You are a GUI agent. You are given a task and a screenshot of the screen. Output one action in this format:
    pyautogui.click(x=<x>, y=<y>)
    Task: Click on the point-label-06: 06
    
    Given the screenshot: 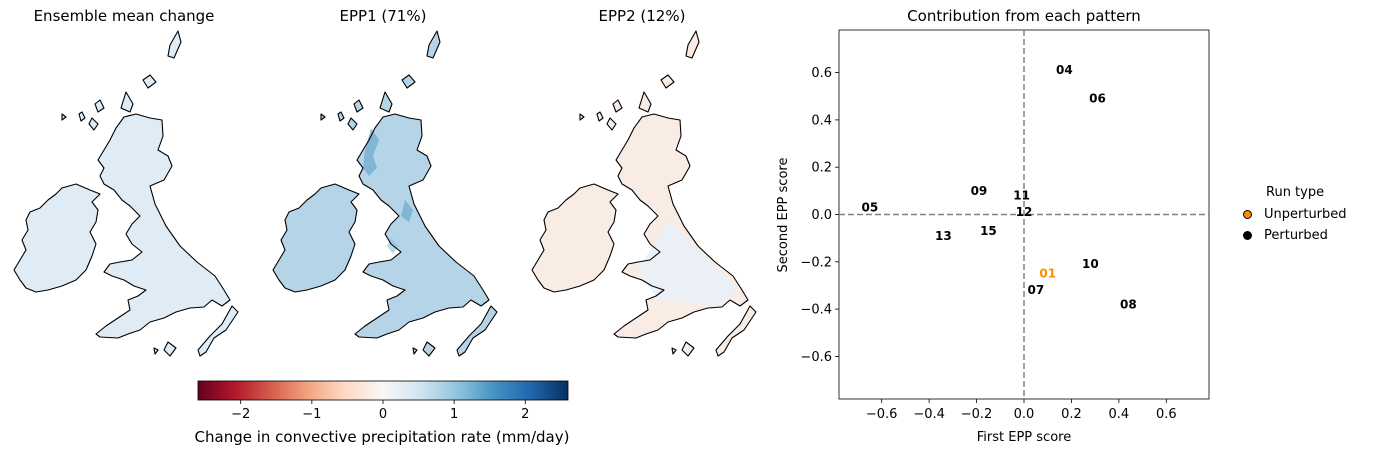 What is the action you would take?
    pyautogui.click(x=1097, y=99)
    